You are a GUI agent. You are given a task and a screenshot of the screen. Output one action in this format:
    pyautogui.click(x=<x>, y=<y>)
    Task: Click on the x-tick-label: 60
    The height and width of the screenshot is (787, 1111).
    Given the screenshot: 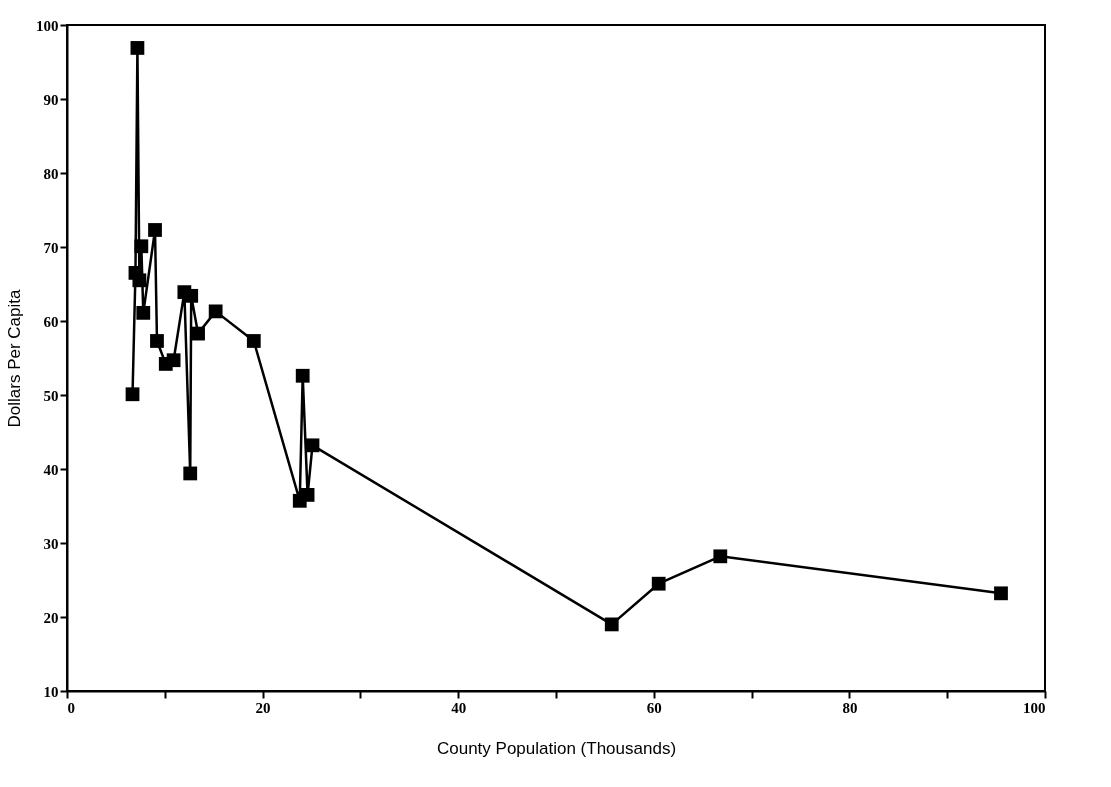 What is the action you would take?
    pyautogui.click(x=654, y=707)
    